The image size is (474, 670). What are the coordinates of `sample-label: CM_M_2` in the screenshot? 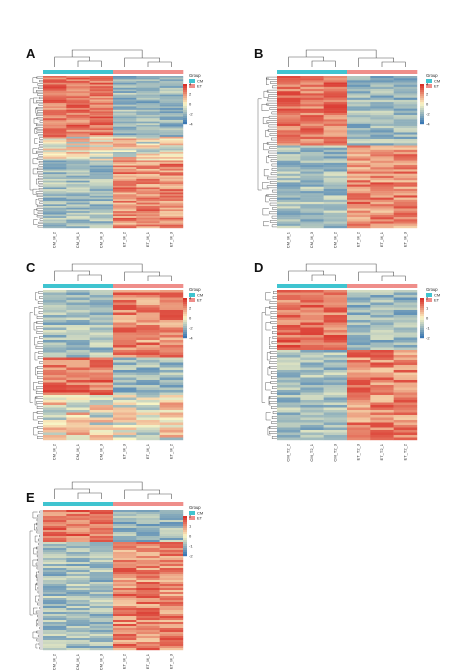 It's located at (54, 451).